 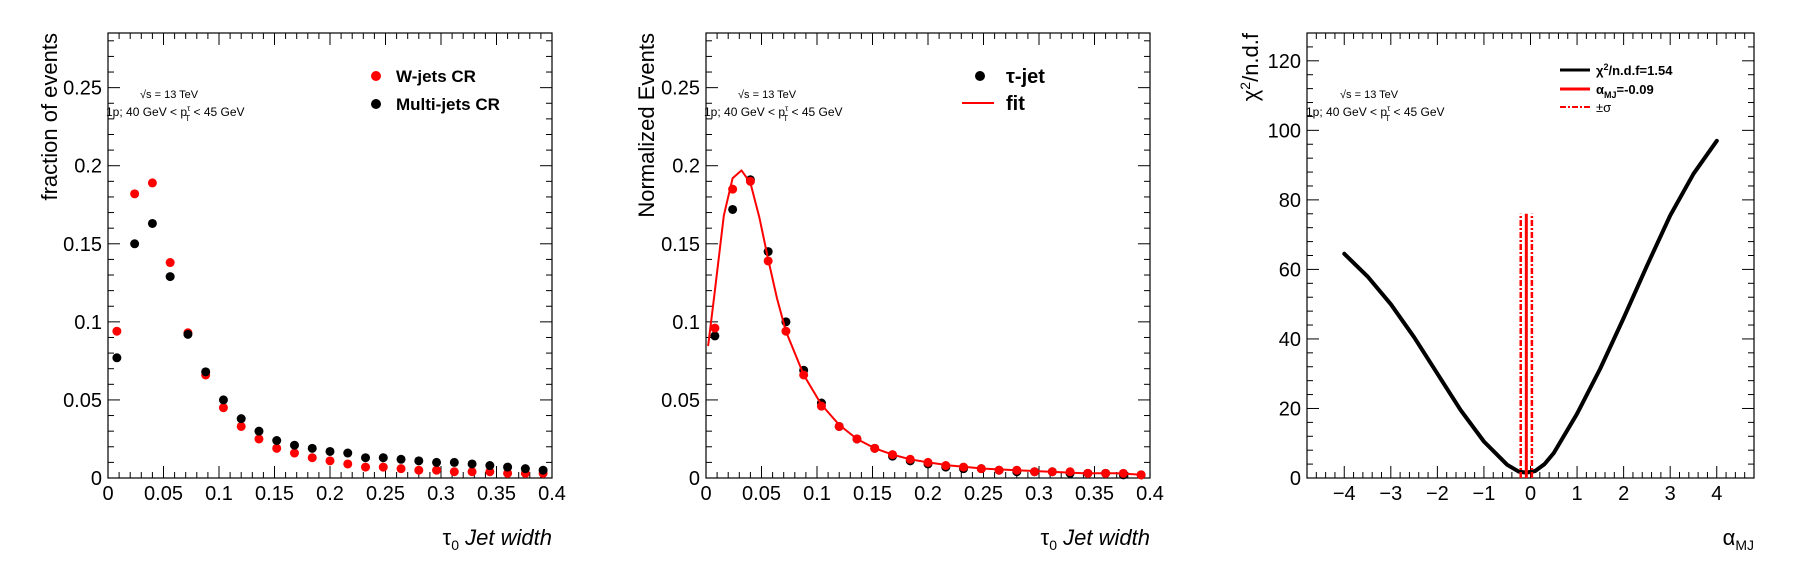 What do you see at coordinates (1344, 494) in the screenshot?
I see `x-tick-label: −4` at bounding box center [1344, 494].